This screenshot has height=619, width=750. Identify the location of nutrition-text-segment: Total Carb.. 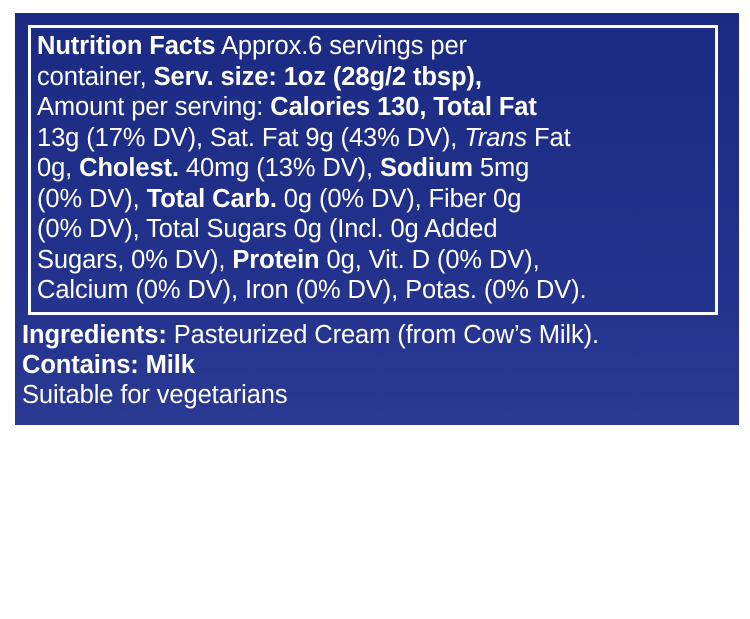
(211, 198).